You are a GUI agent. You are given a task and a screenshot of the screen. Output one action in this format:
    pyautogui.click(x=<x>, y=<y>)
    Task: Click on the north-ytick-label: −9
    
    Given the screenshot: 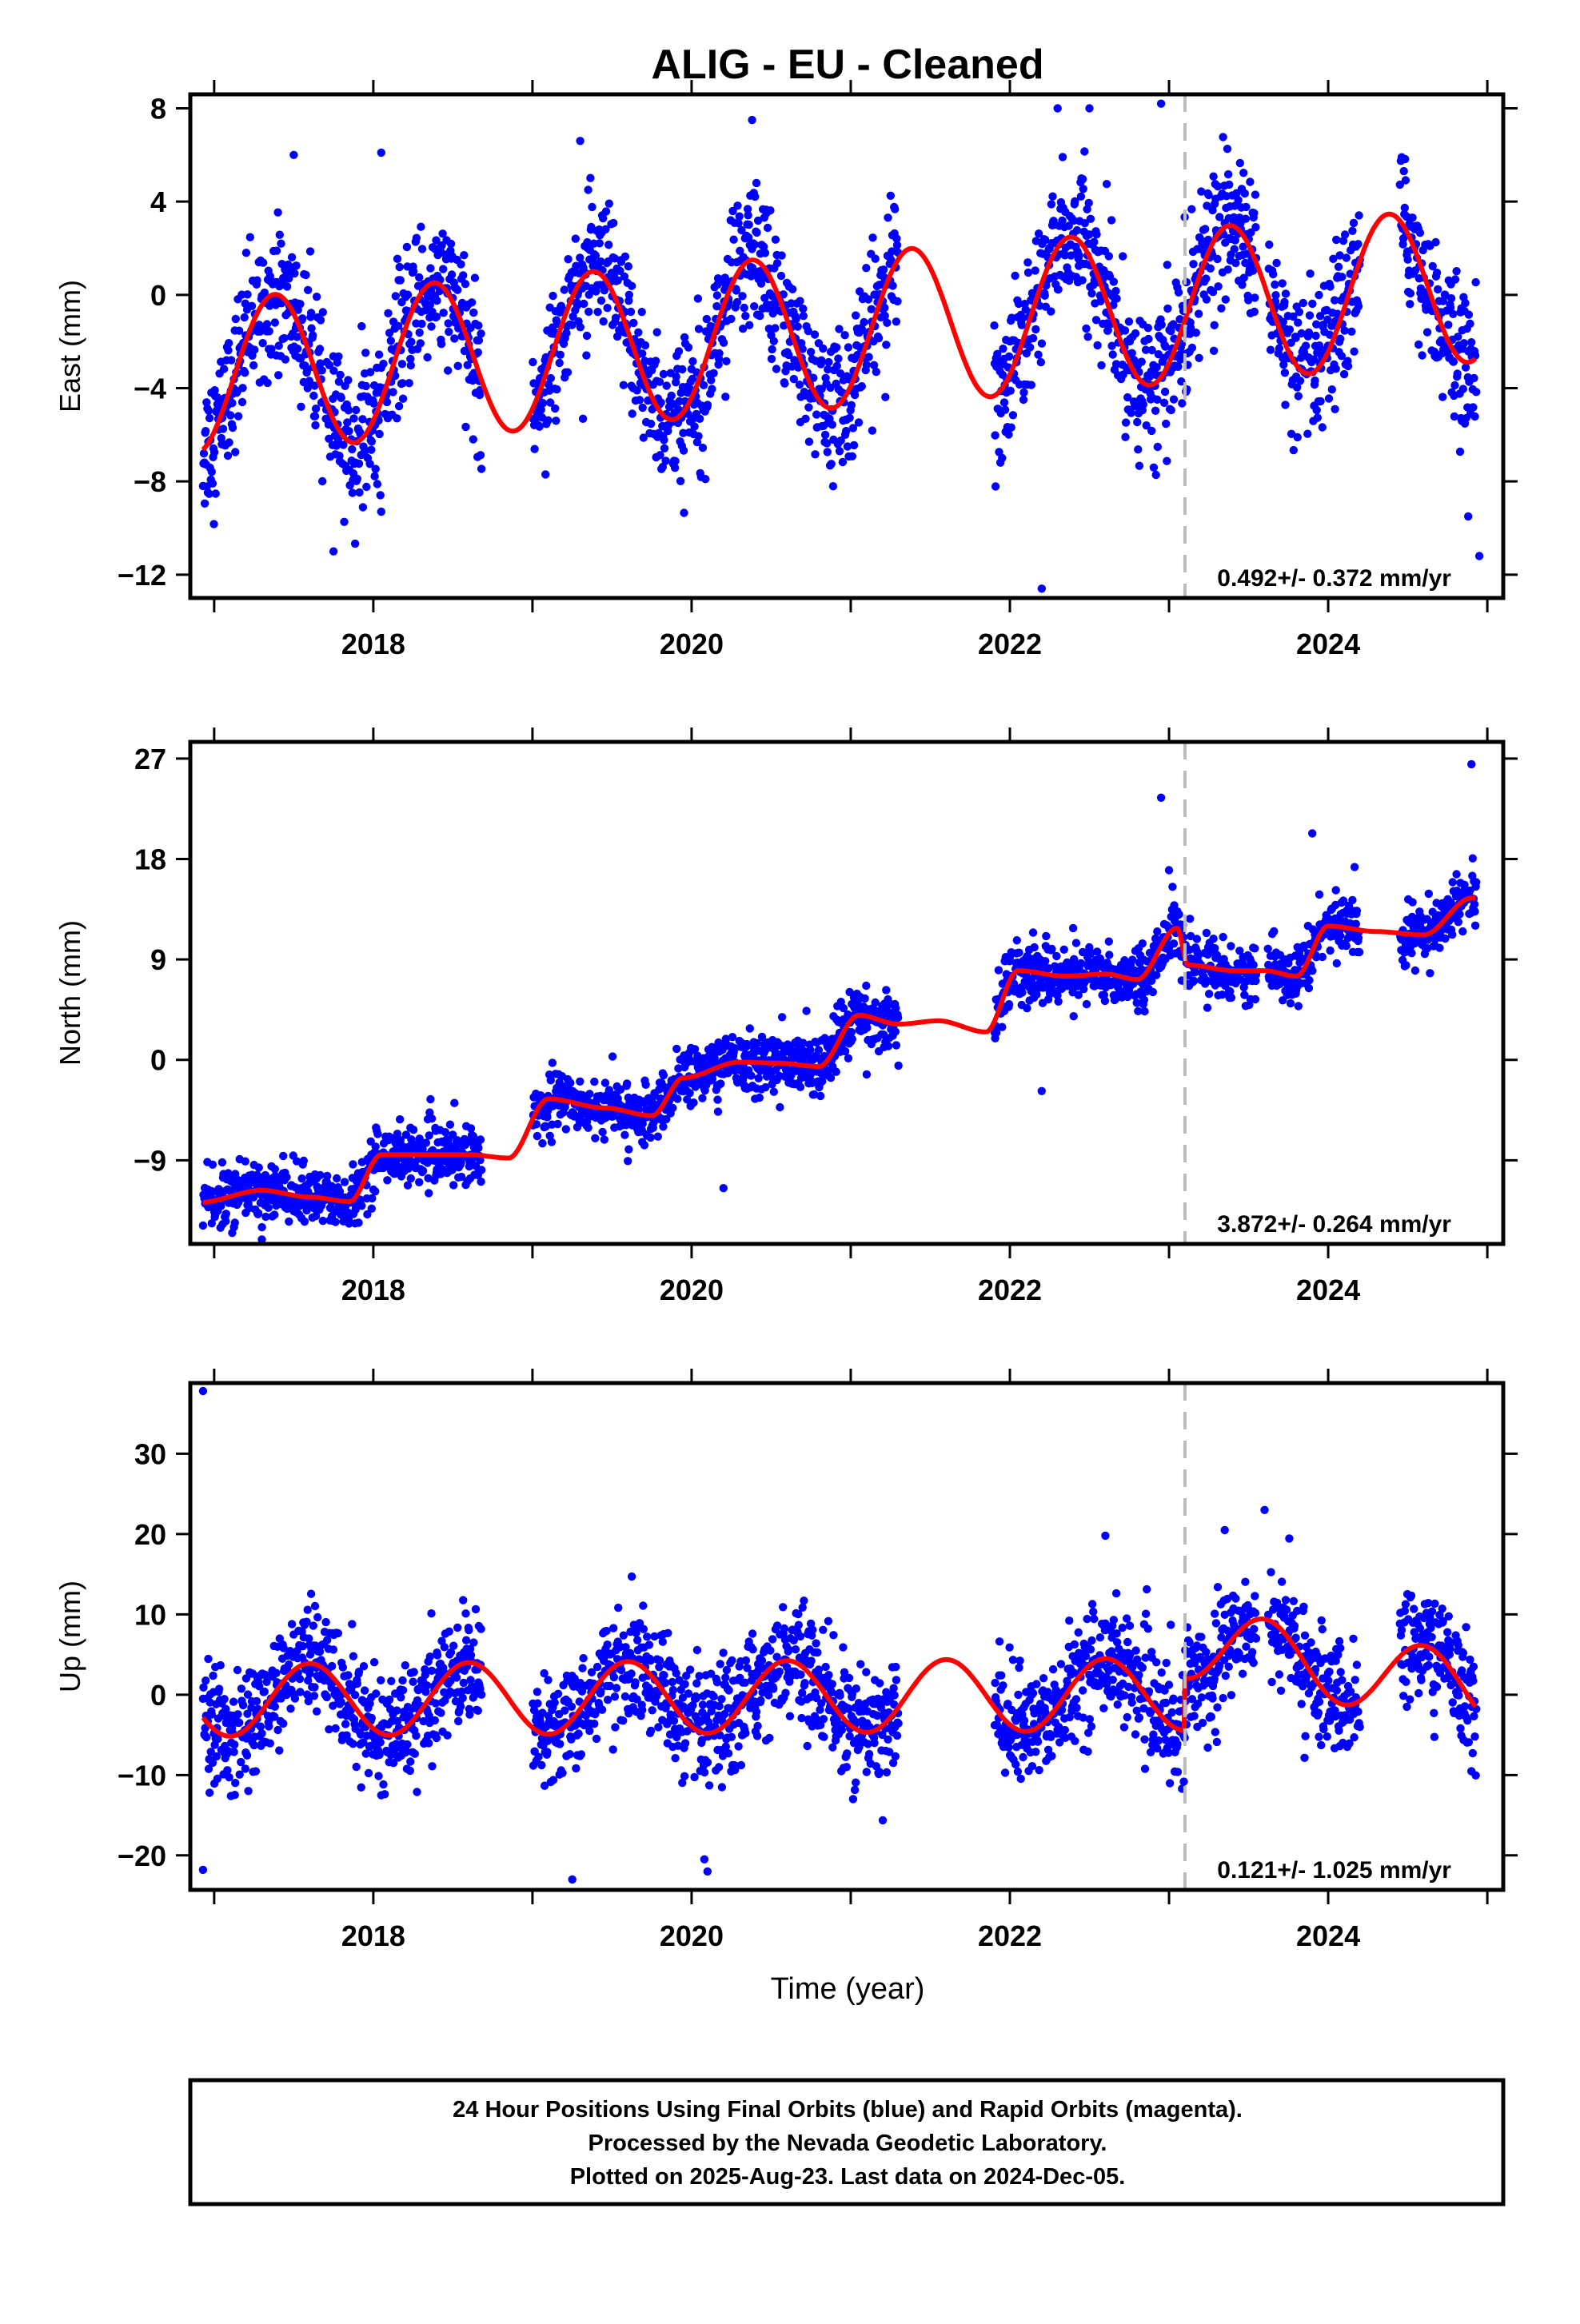 What is the action you would take?
    pyautogui.click(x=150, y=1160)
    